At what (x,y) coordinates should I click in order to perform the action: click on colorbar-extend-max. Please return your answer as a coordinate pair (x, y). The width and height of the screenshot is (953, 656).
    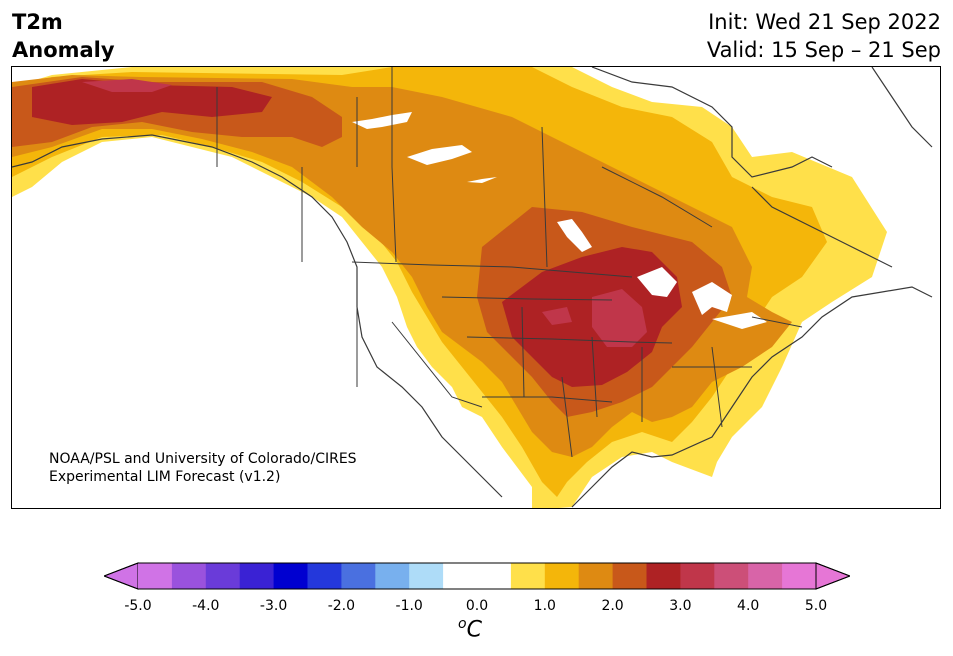
    Looking at the image, I should click on (832, 576).